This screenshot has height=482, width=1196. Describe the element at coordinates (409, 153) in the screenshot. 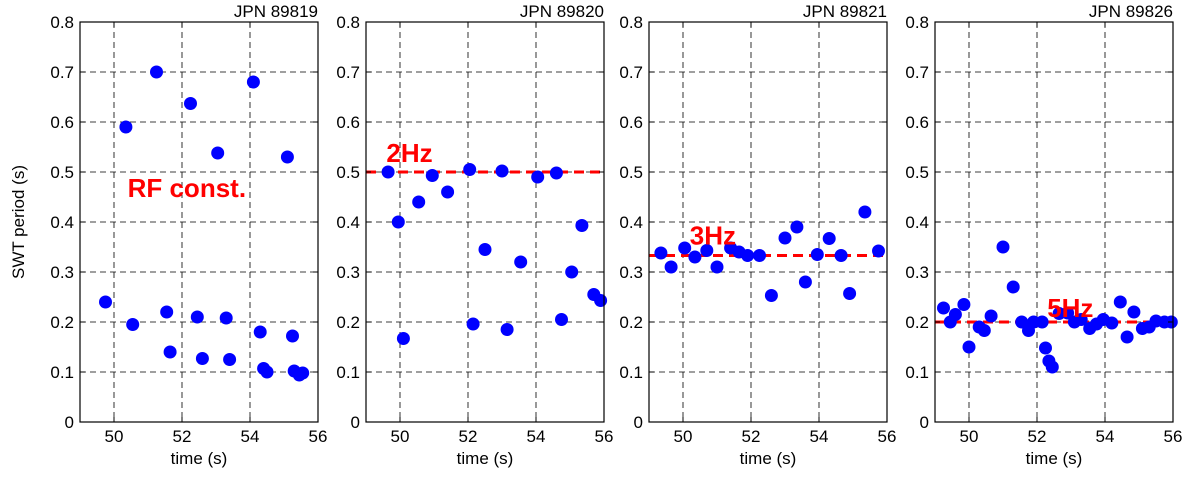

I see `annotation-label: 2Hz` at that location.